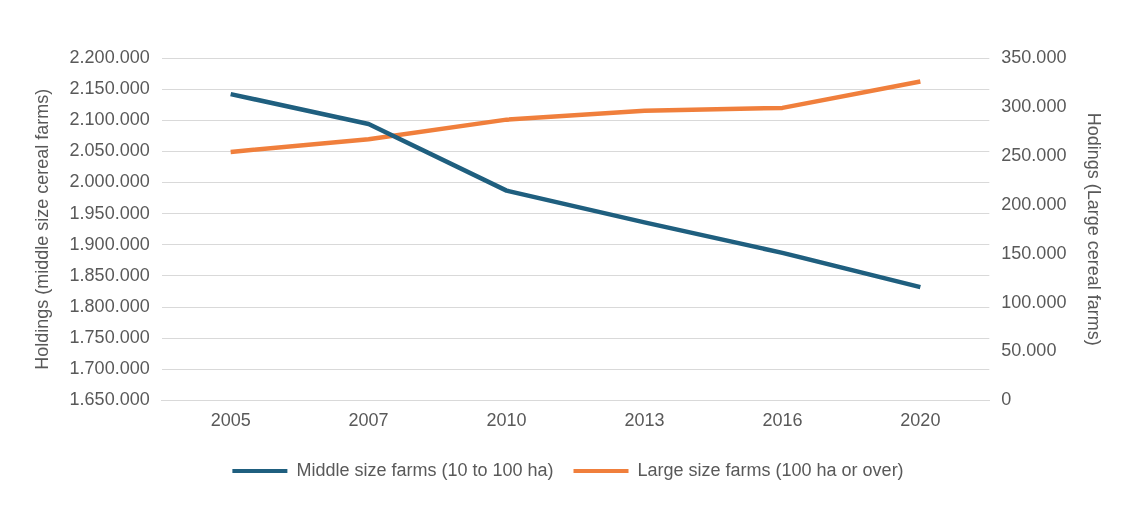 This screenshot has width=1138, height=510. Describe the element at coordinates (109, 399) in the screenshot. I see `y-tick-label: 1.650.000` at that location.